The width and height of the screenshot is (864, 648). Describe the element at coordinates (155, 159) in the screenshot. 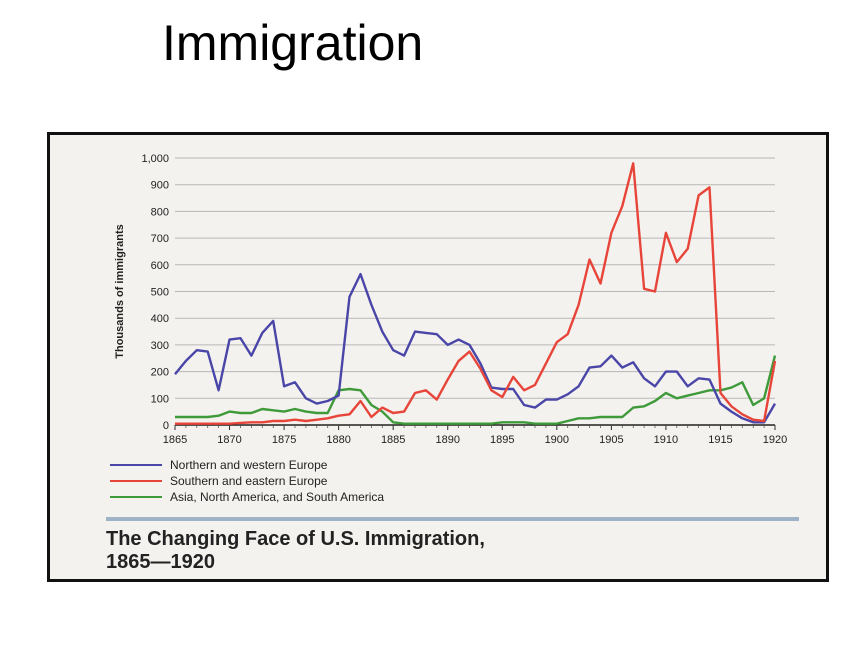

I see `y-tick-label: 1,000` at that location.